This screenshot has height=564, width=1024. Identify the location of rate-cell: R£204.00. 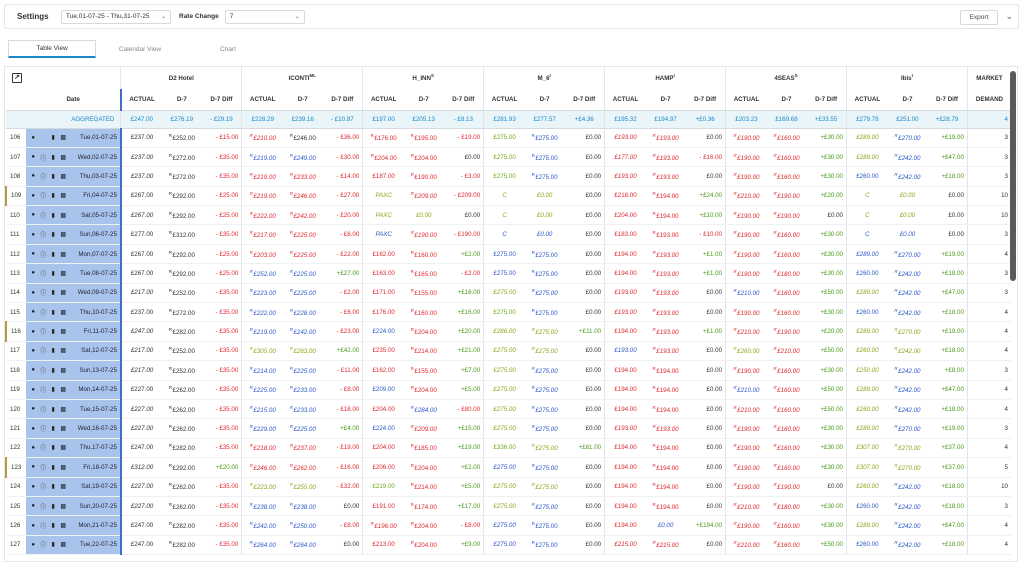
(423, 467).